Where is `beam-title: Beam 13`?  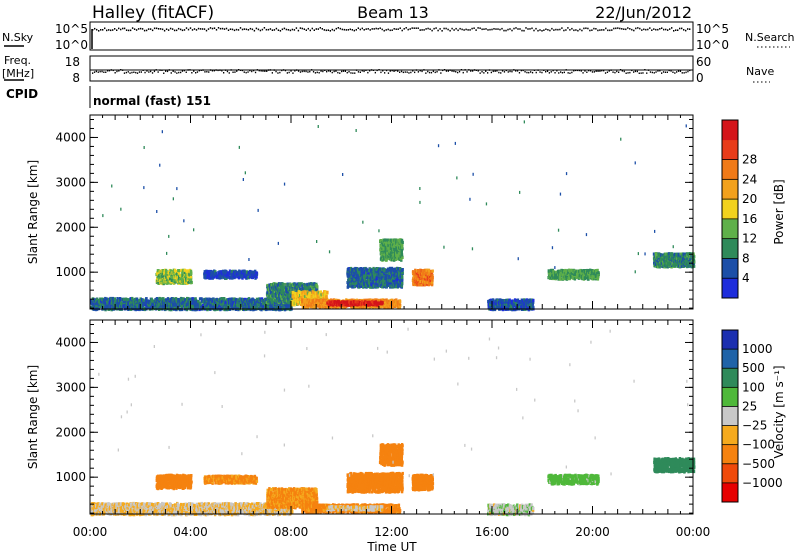
beam-title: Beam 13 is located at coordinates (393, 12).